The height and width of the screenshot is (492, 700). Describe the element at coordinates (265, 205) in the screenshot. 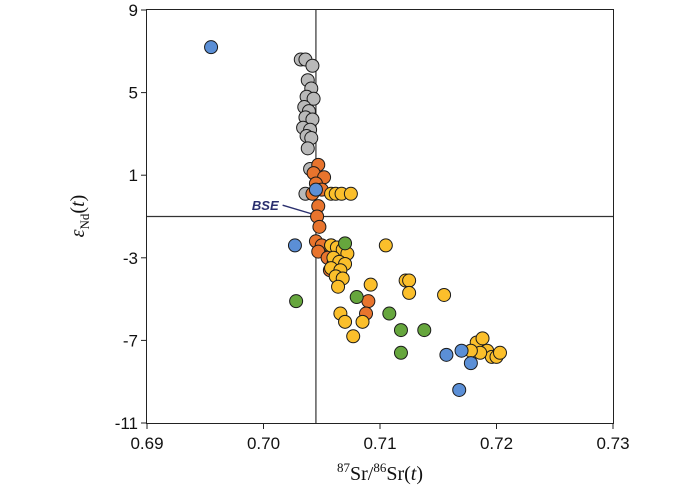

I see `bse-annotation: BSE` at that location.